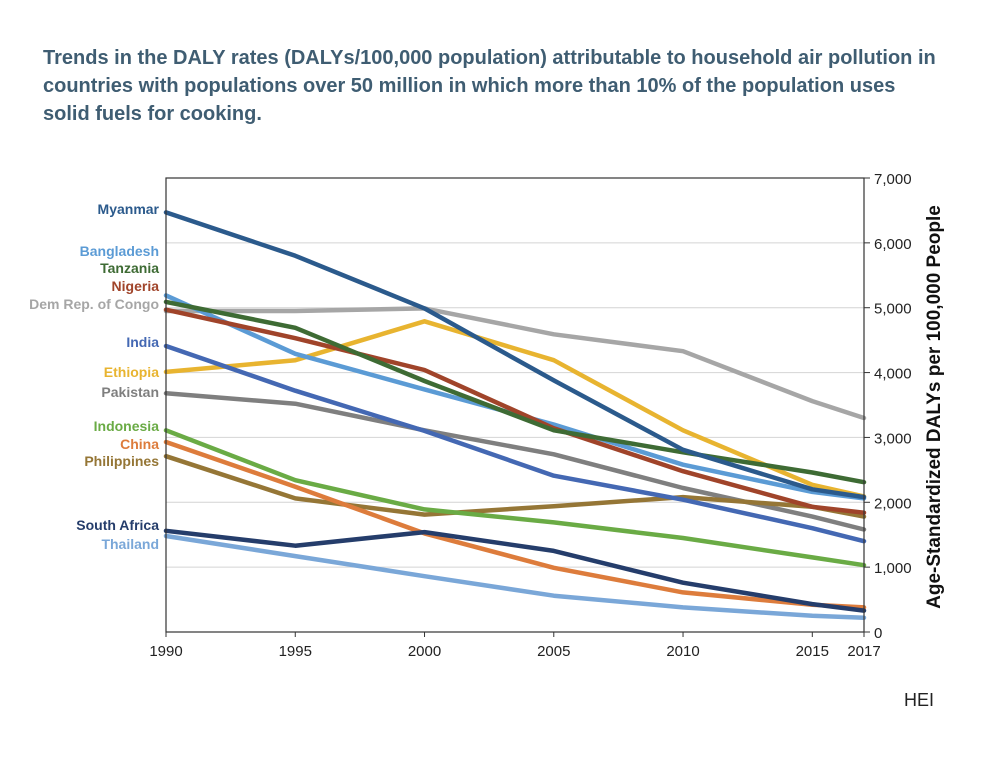 This screenshot has width=1008, height=765. What do you see at coordinates (893, 309) in the screenshot?
I see `y-tick-label: 5,000` at bounding box center [893, 309].